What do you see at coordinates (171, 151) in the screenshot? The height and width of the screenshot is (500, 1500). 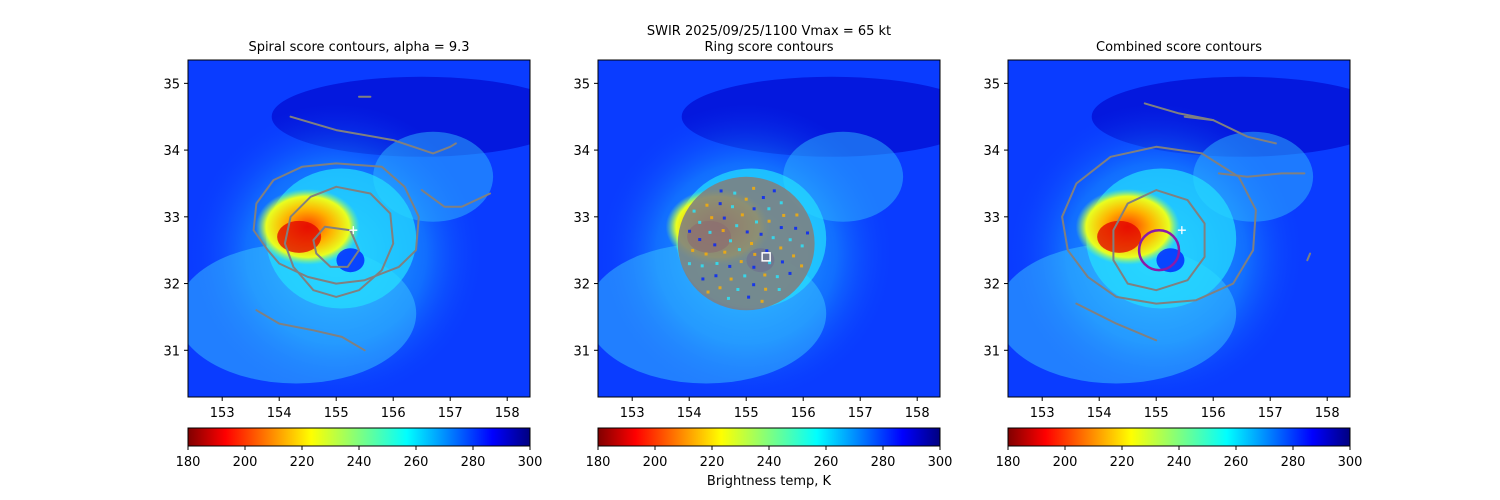 I see `y-tick-label: 34` at bounding box center [171, 151].